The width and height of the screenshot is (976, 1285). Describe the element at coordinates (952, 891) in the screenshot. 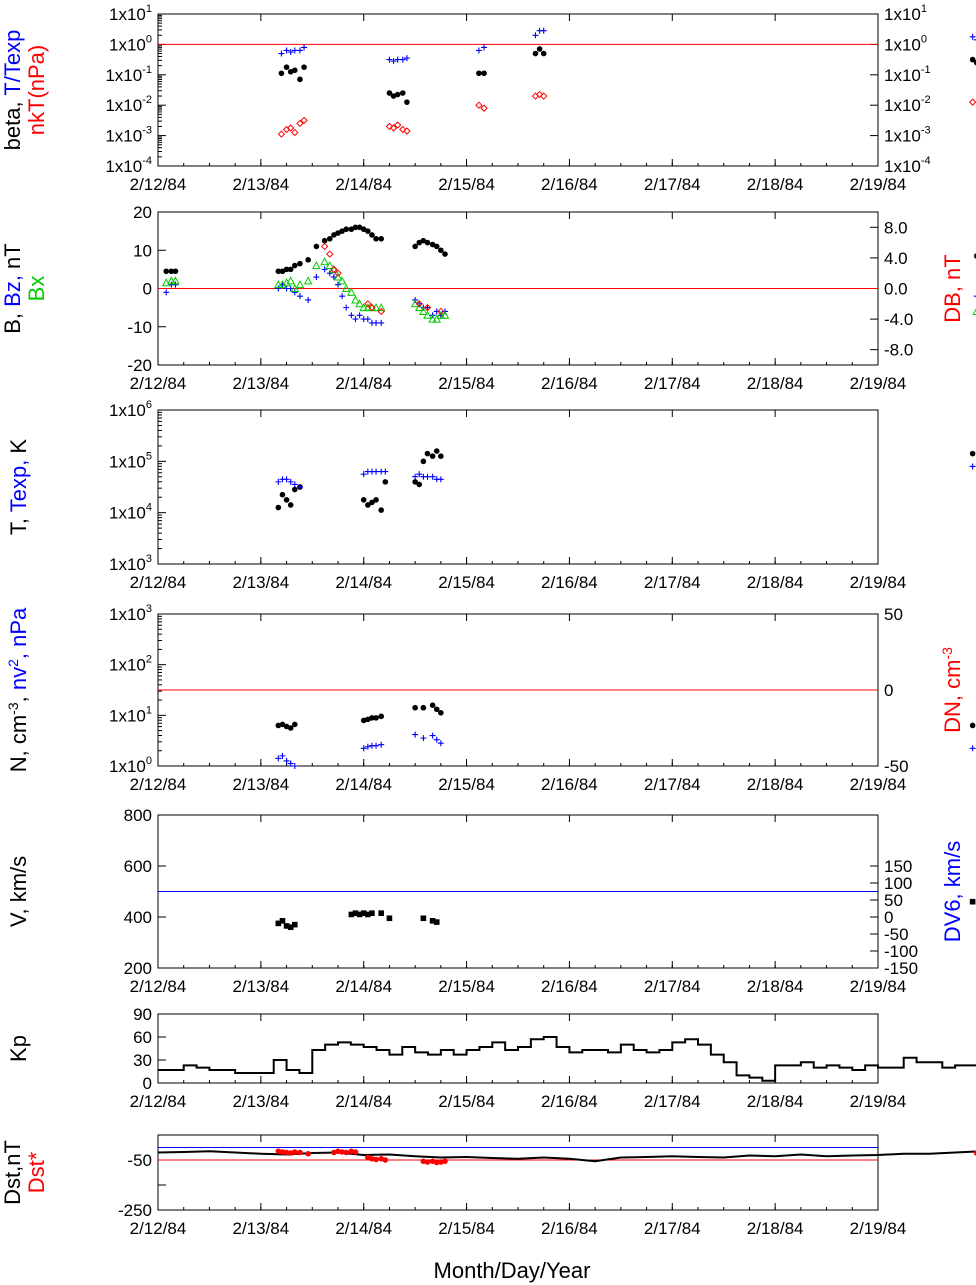

I see `y-axis-label-right: DV6, km/s` at that location.